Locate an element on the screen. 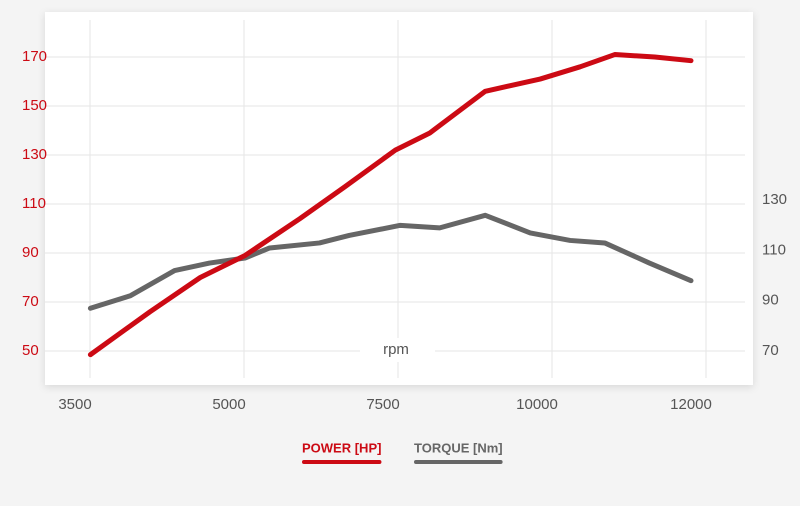 This screenshot has width=800, height=506. x-label-bg is located at coordinates (397, 350).